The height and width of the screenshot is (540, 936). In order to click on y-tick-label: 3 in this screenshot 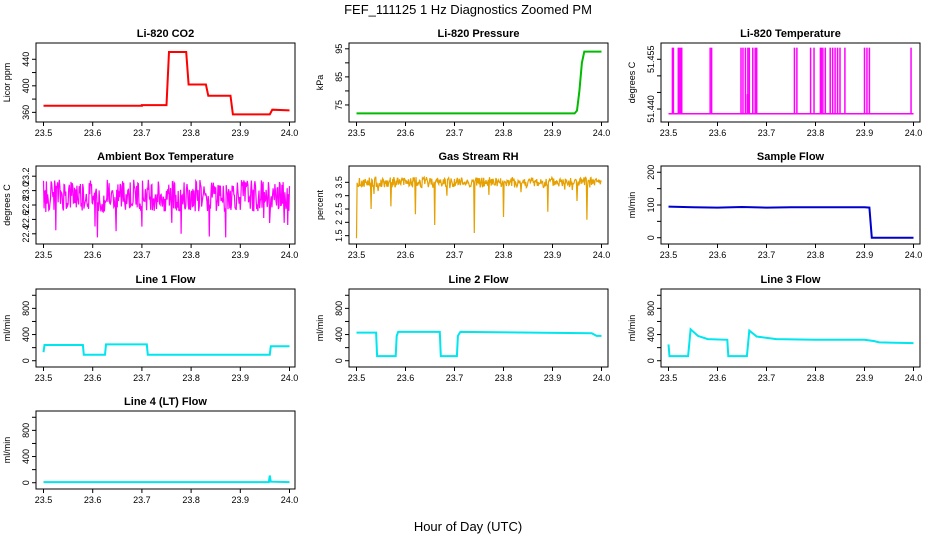, I will do `click(339, 195)`.